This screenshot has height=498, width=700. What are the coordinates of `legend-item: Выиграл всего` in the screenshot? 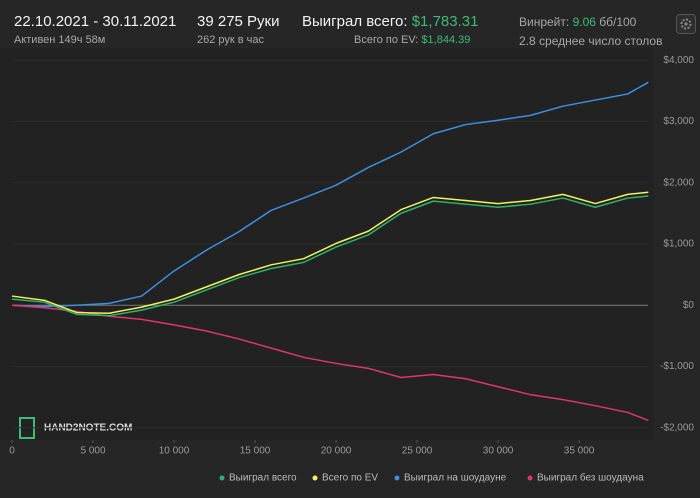 It's located at (258, 478).